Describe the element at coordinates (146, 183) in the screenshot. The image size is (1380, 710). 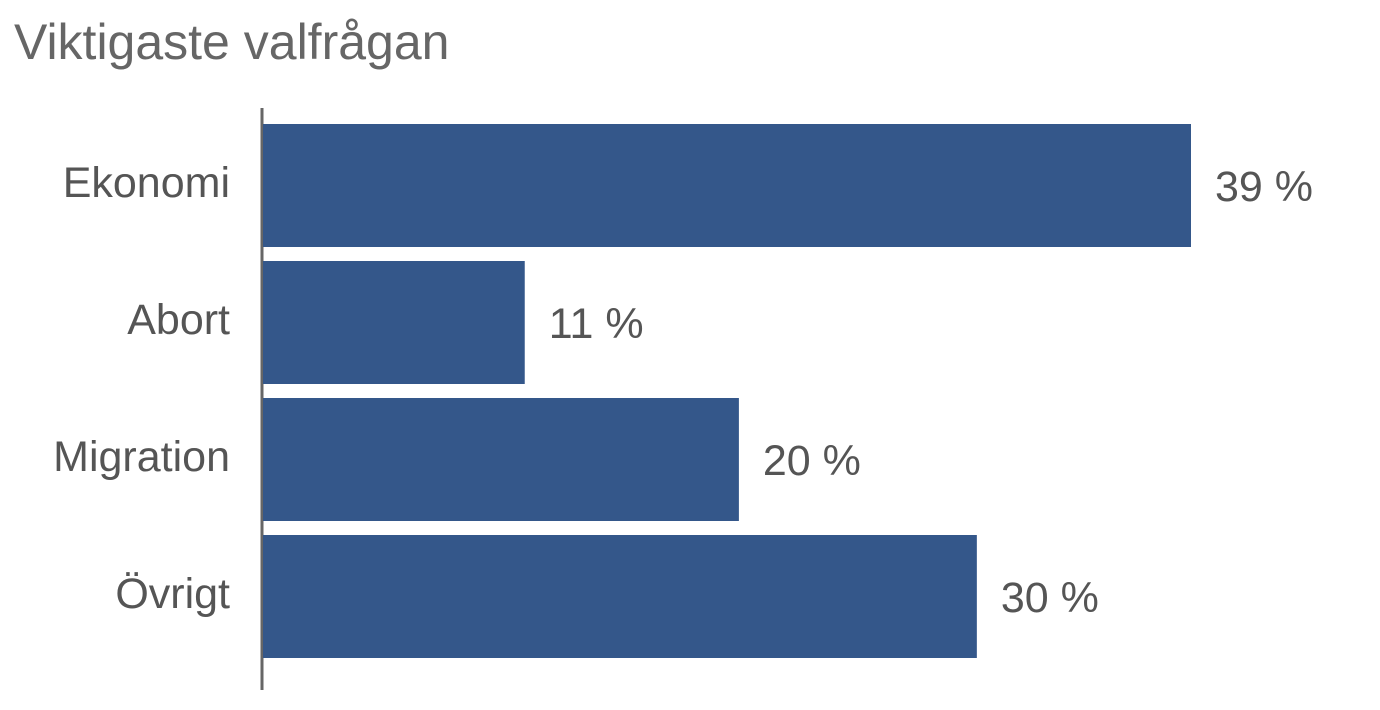
I see `category-label: Ekonomi` at that location.